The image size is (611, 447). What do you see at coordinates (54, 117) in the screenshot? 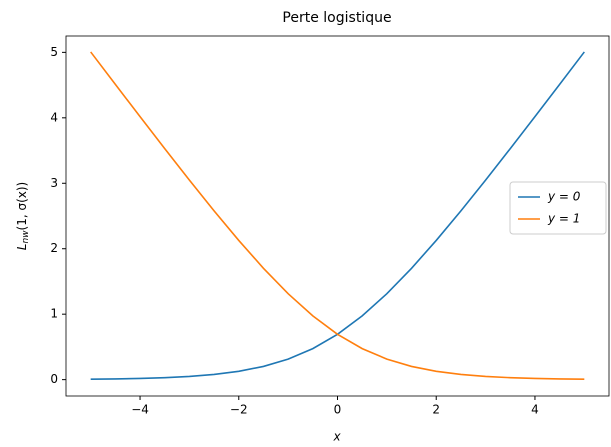
I see `y-tick-label: 4` at bounding box center [54, 117].